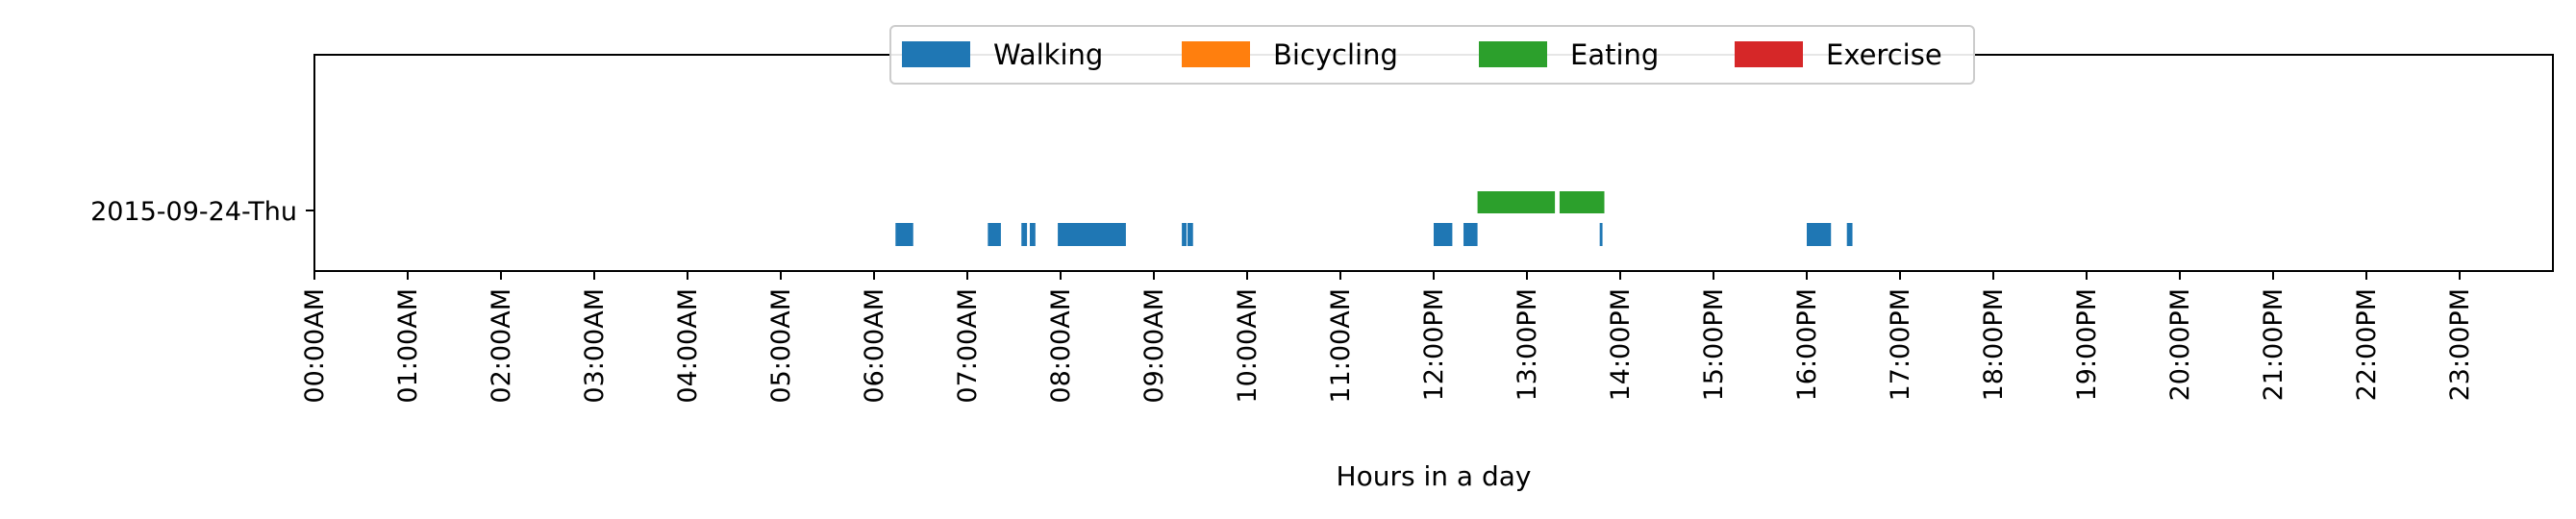  I want to click on x-tick-label-0: 00:00AM, so click(315, 346).